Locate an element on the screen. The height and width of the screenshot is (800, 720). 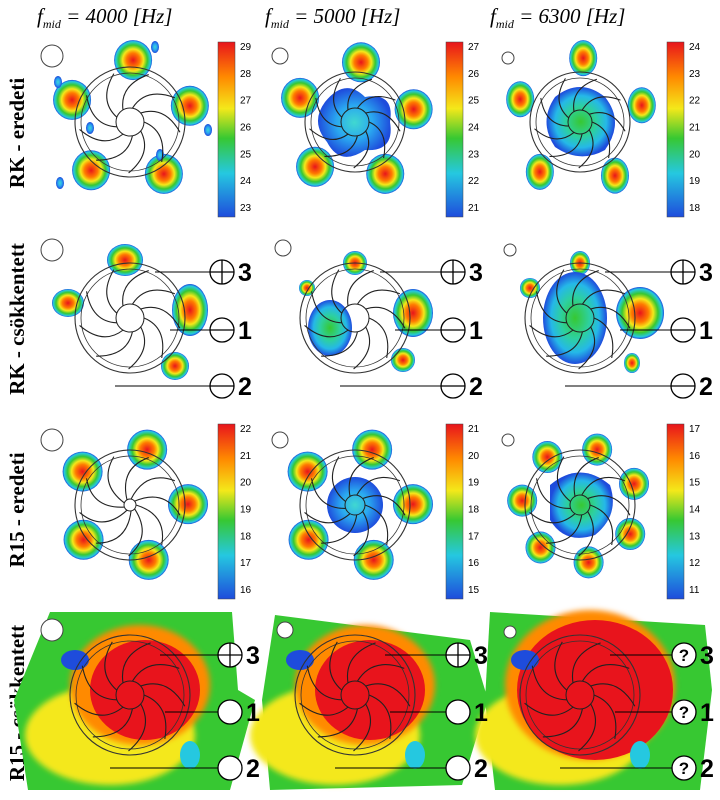
colorbar-tick-label: 12 is located at coordinates (695, 563).